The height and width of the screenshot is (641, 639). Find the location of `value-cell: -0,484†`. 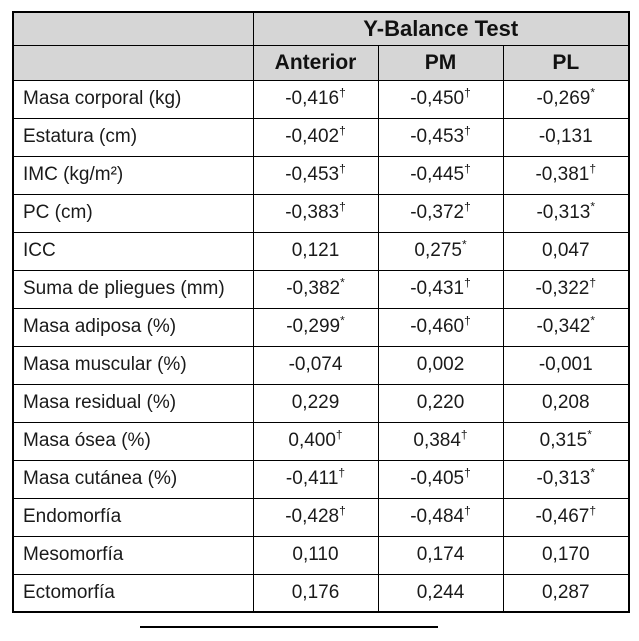

value-cell: -0,484† is located at coordinates (440, 517).